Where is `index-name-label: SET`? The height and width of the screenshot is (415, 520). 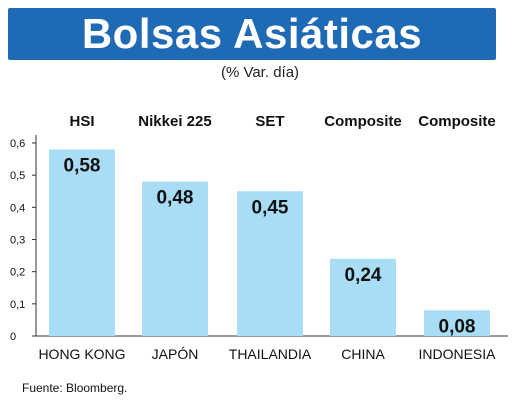
index-name-label: SET is located at coordinates (269, 121).